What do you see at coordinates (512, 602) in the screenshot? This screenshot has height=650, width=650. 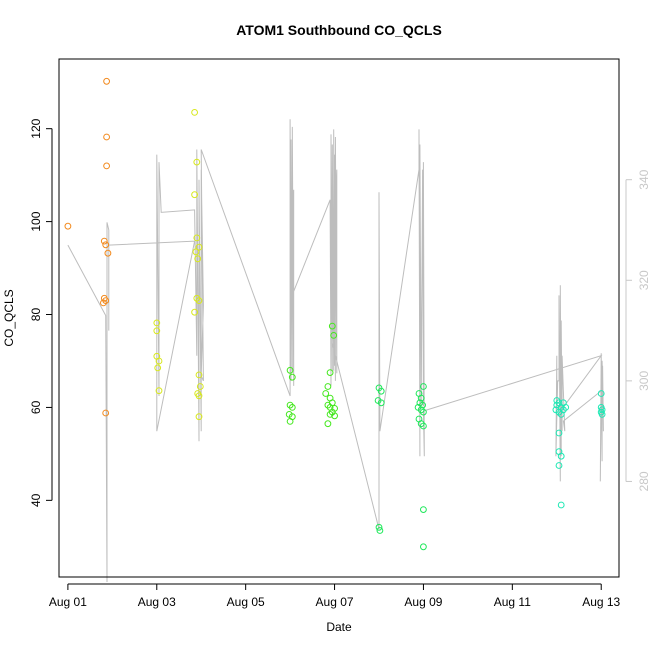 I see `x-tick-label: Aug 11` at bounding box center [512, 602].